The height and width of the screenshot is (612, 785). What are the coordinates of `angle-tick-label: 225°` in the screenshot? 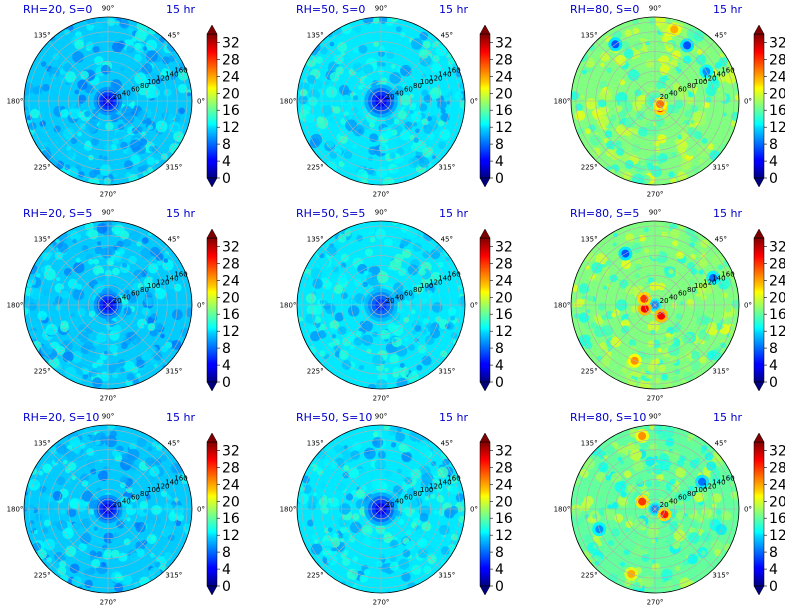 It's located at (315, 575).